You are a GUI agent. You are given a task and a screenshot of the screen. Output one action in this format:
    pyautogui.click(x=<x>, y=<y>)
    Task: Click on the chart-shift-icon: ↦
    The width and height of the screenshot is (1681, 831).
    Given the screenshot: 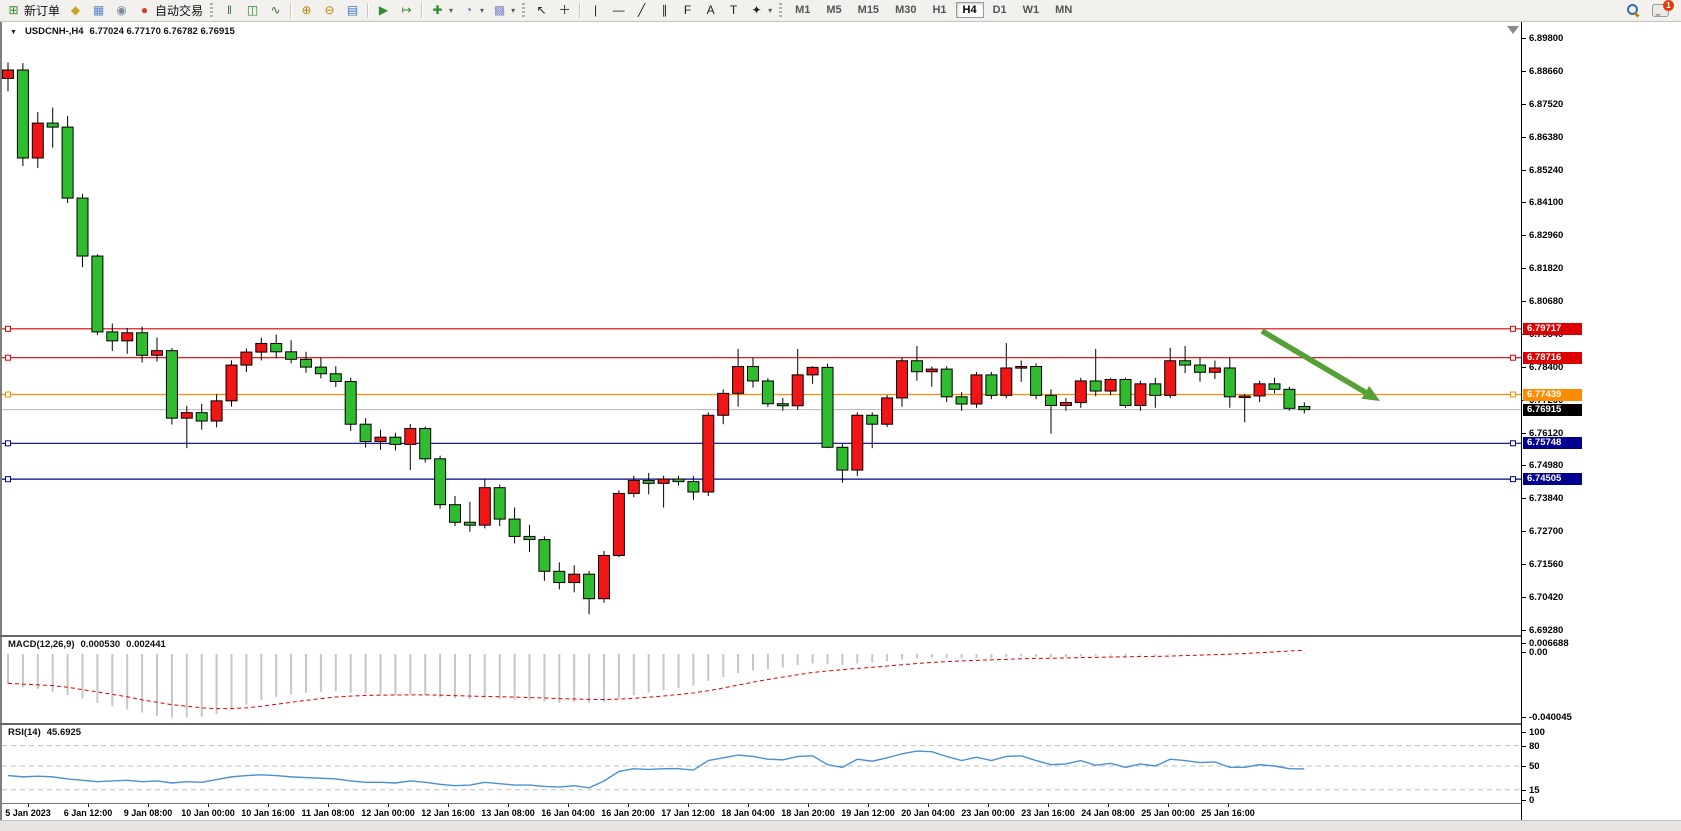 What is the action you would take?
    pyautogui.click(x=406, y=10)
    